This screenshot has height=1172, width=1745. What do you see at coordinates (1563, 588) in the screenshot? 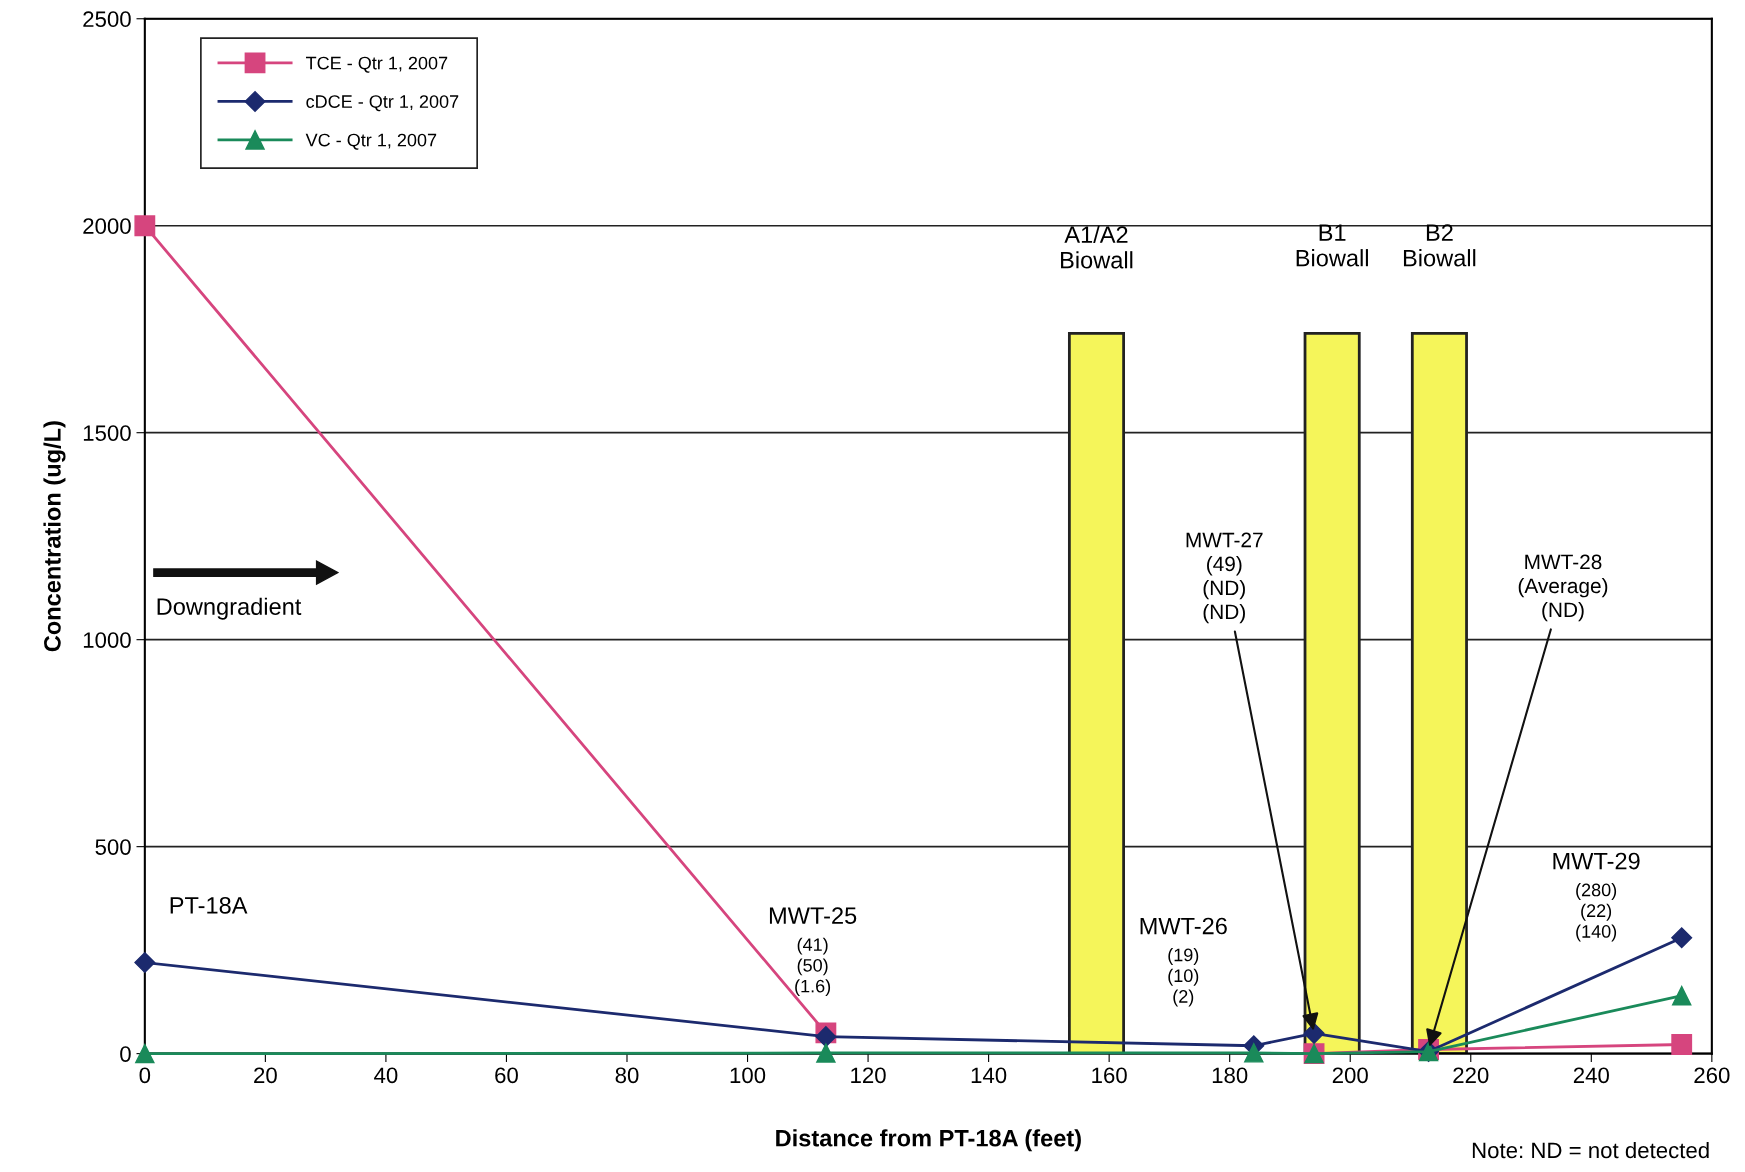
I see `annotation: MWT-28 (Average) (ND)` at bounding box center [1563, 588].